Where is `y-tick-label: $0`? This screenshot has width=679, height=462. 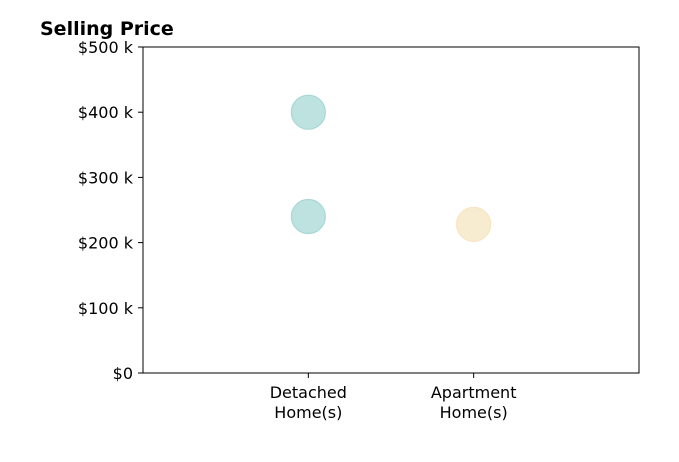
y-tick-label: $0 is located at coordinates (123, 373).